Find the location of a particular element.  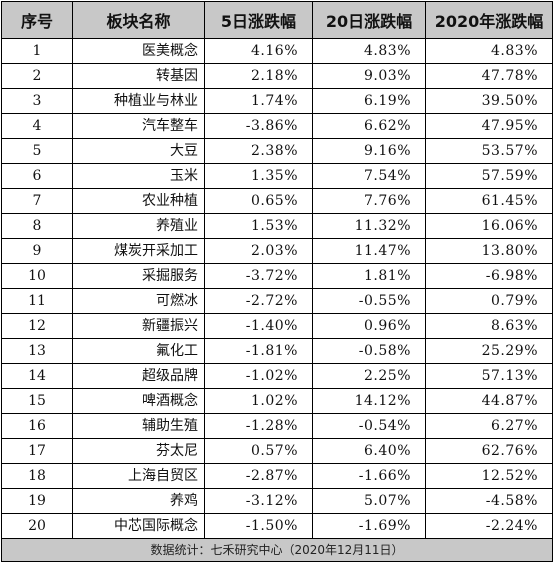

change-2020: -6.98% is located at coordinates (489, 276).